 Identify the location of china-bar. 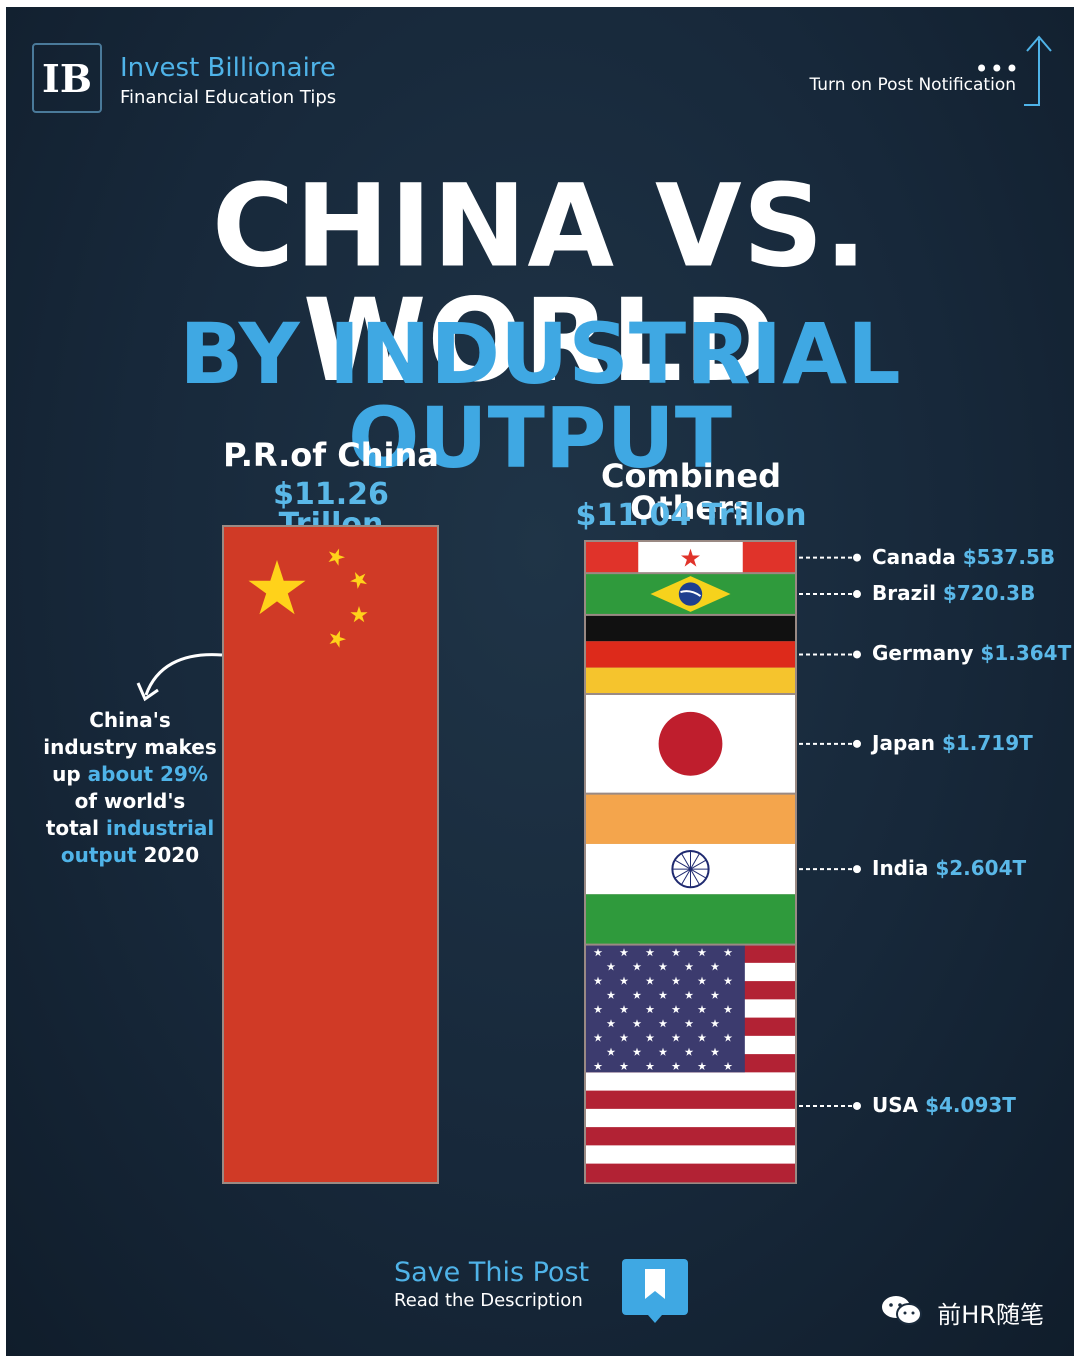
(330, 854).